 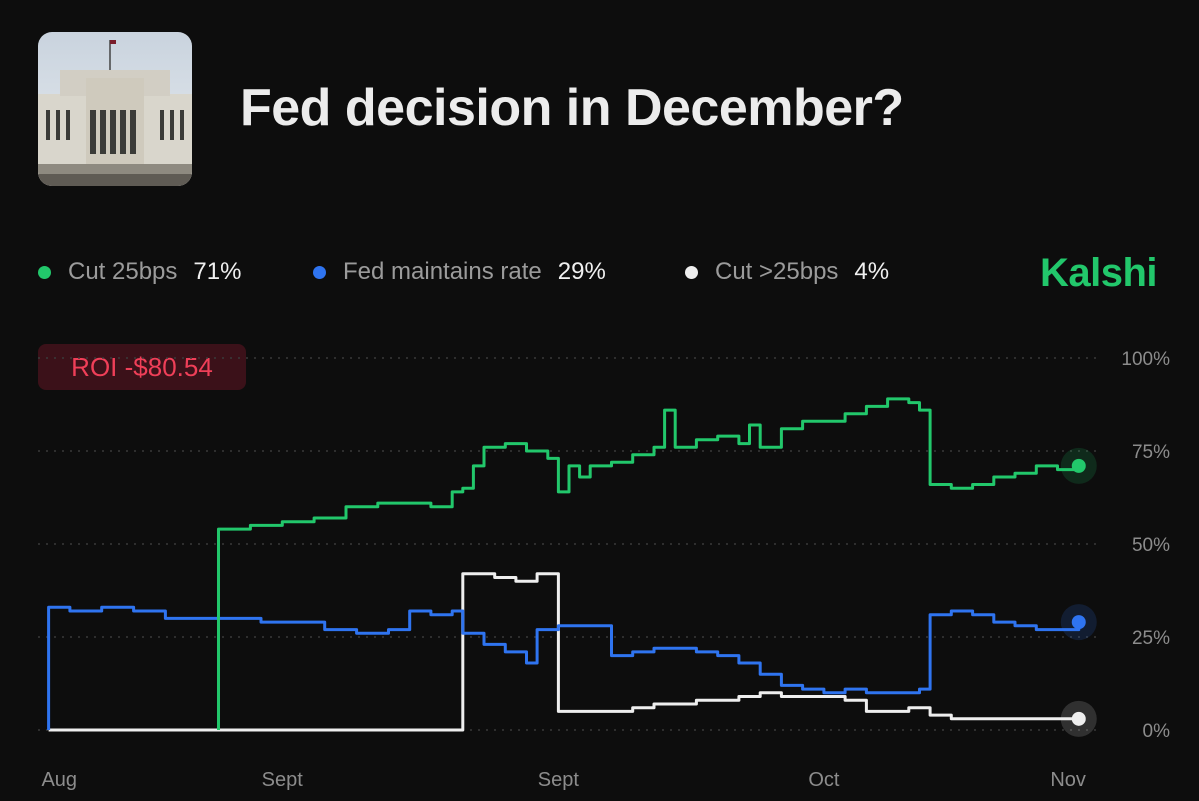 I want to click on x-tick-label: Nov, so click(x=1068, y=780).